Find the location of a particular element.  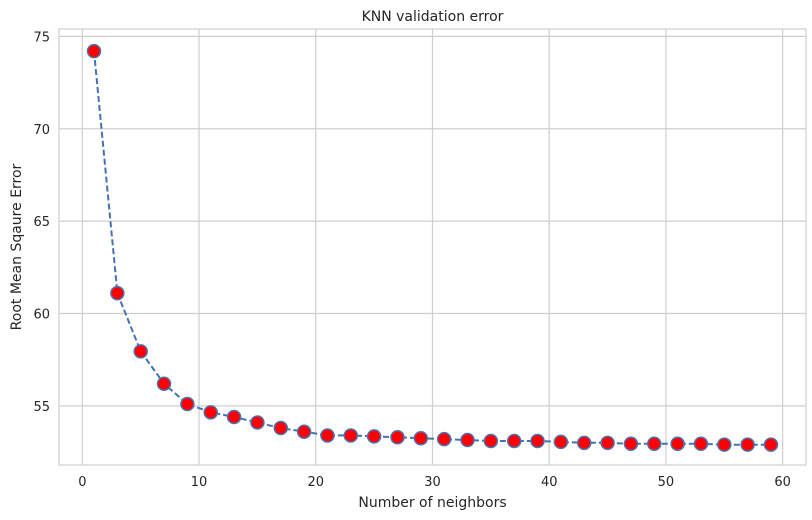

x-tick-label: 0 is located at coordinates (82, 482).